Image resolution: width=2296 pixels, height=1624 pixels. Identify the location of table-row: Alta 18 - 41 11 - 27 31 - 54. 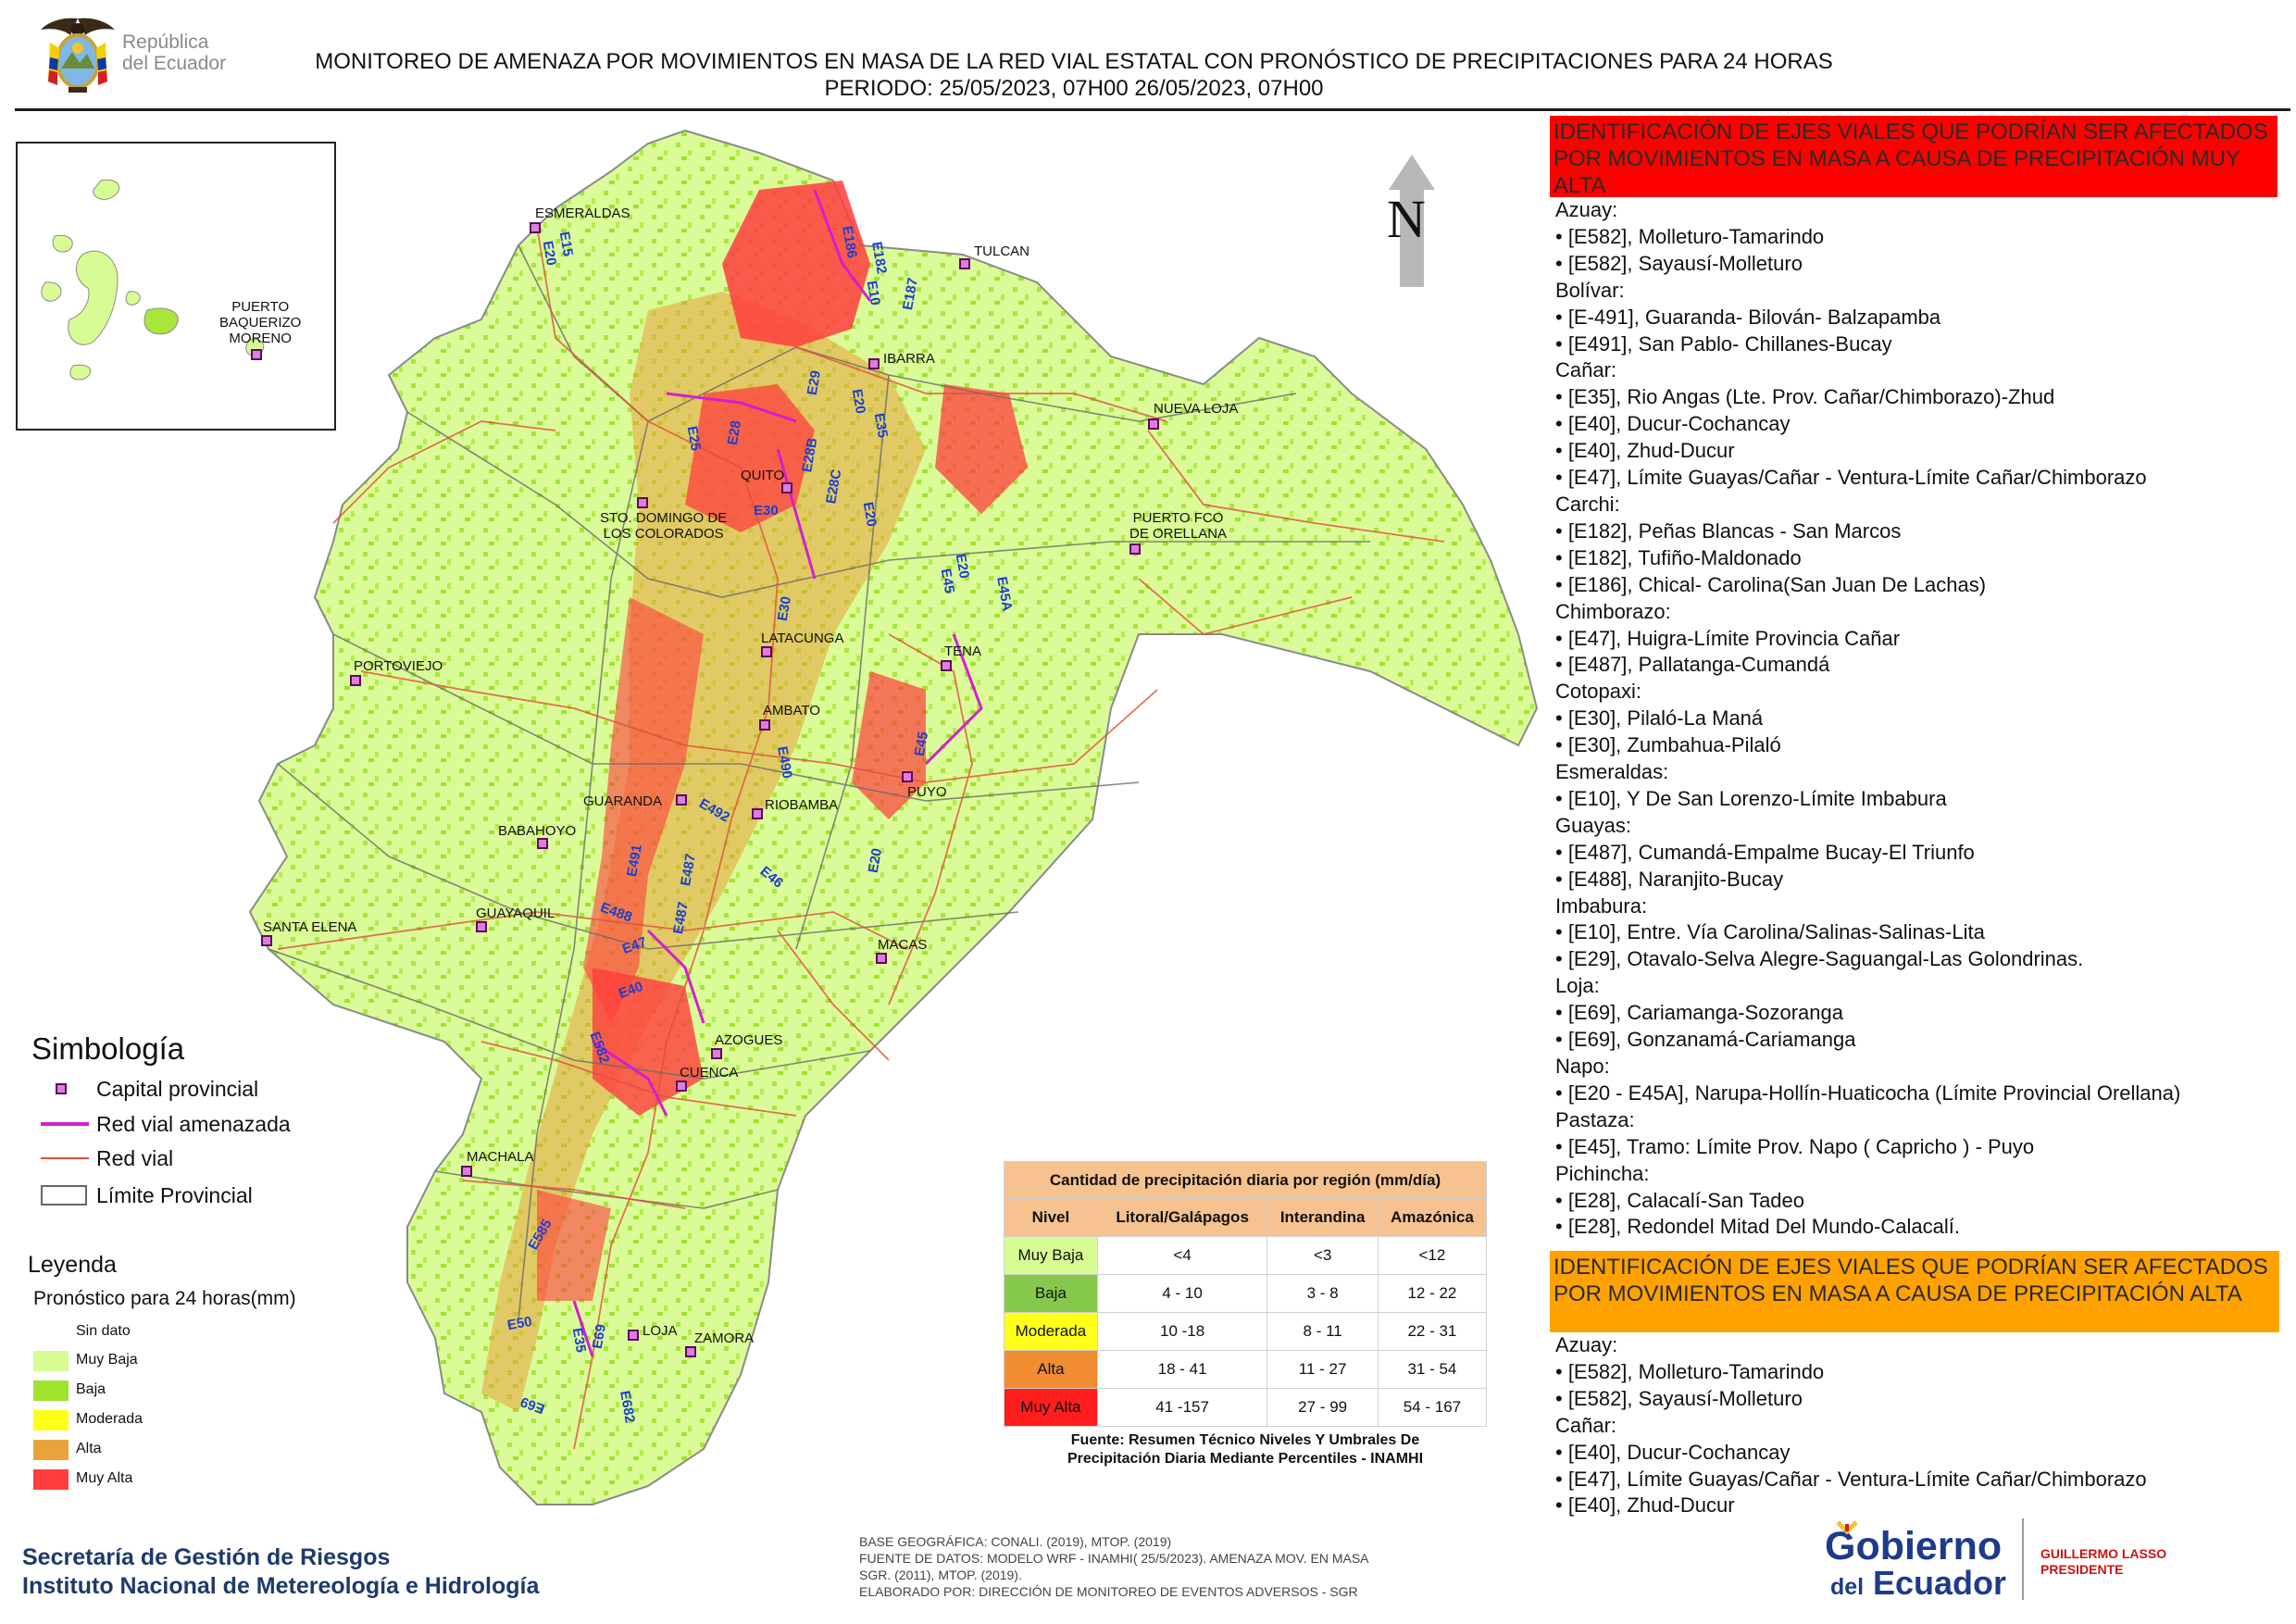
(1246, 1369).